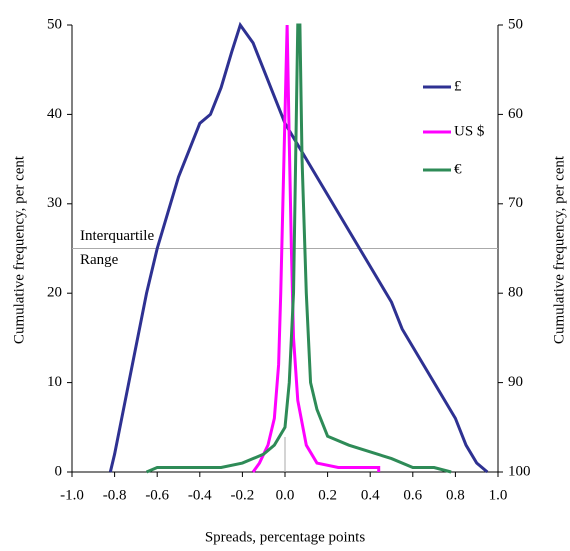  Describe the element at coordinates (458, 169) in the screenshot. I see `legend-label: €` at that location.